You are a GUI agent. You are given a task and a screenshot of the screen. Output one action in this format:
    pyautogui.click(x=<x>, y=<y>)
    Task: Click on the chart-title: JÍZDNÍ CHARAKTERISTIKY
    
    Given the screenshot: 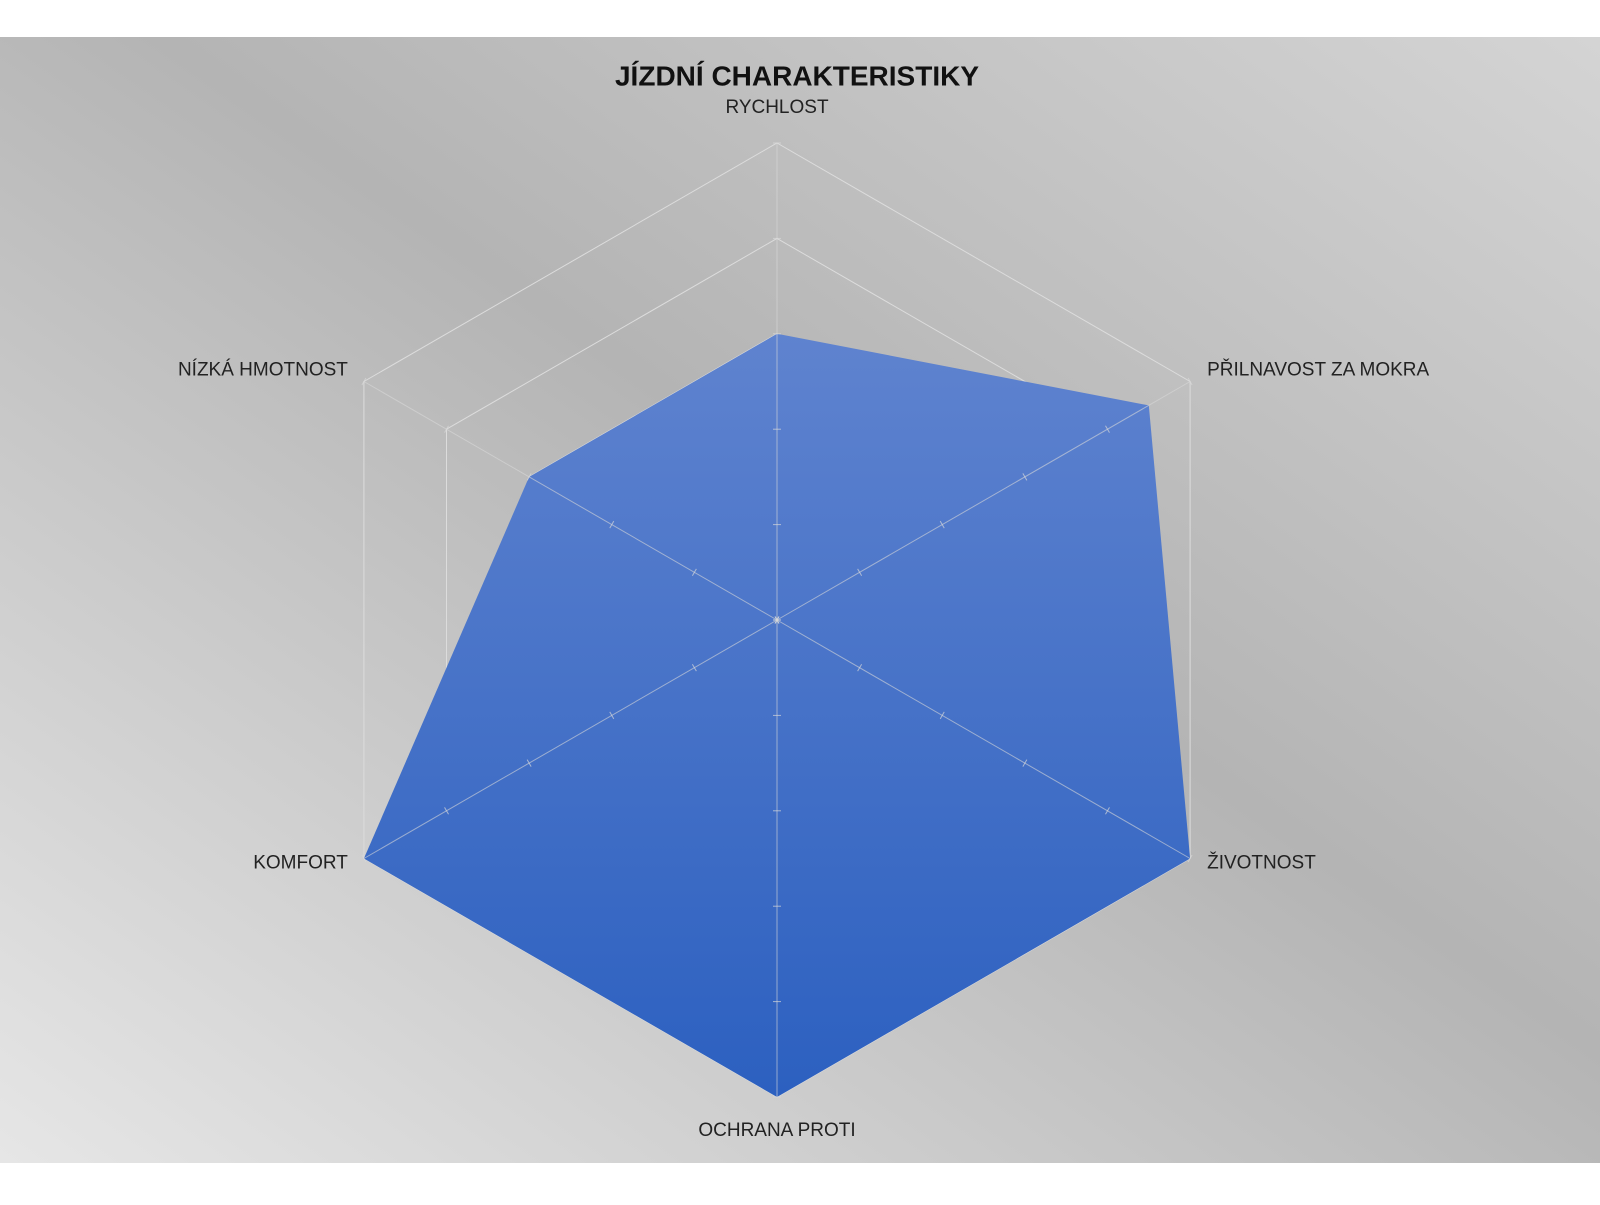 What is the action you would take?
    pyautogui.click(x=797, y=75)
    